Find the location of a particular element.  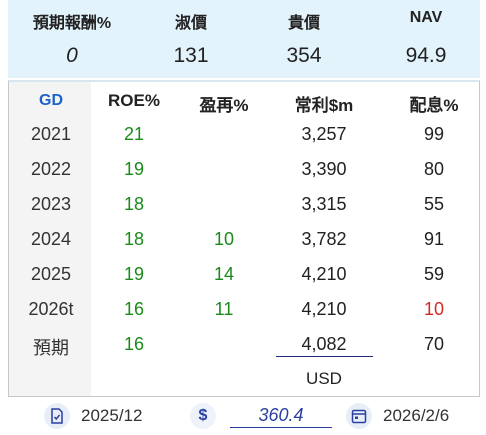

nav-value: 94.9 is located at coordinates (426, 55).